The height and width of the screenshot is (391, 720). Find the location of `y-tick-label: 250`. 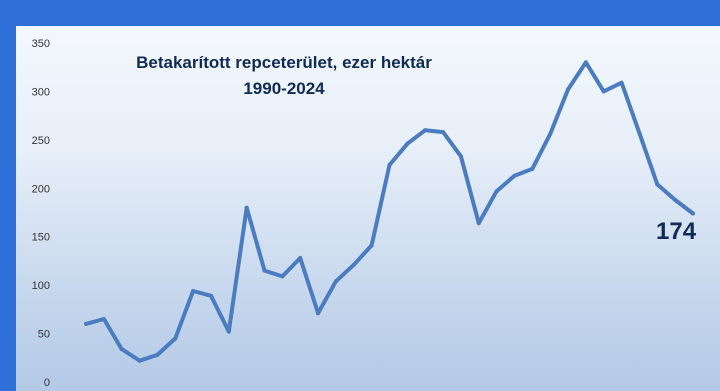

y-tick-label: 250 is located at coordinates (41, 141).